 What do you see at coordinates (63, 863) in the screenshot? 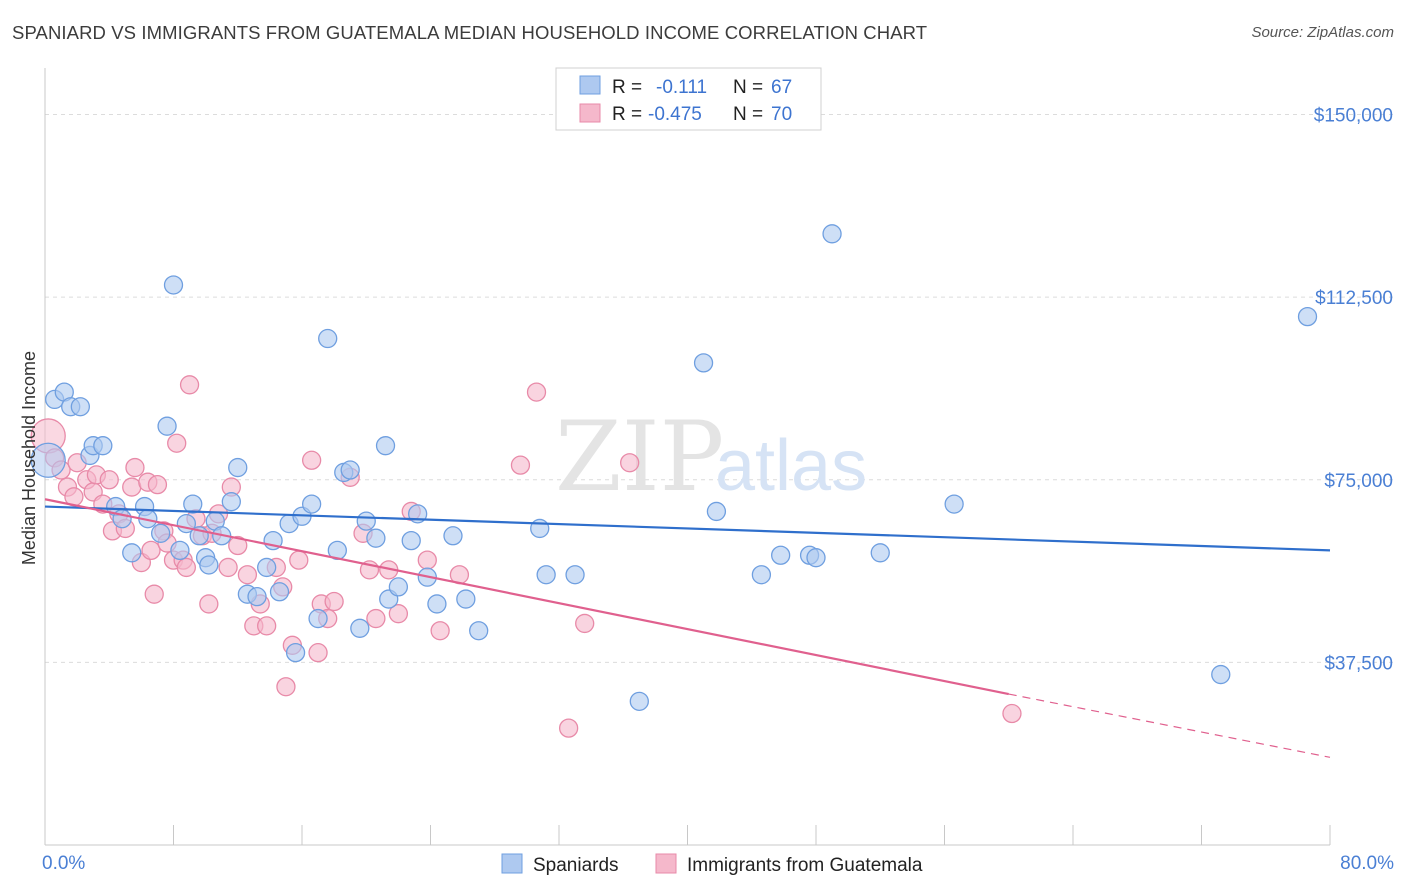
I see `x-tick-min: 0.0%` at bounding box center [63, 863].